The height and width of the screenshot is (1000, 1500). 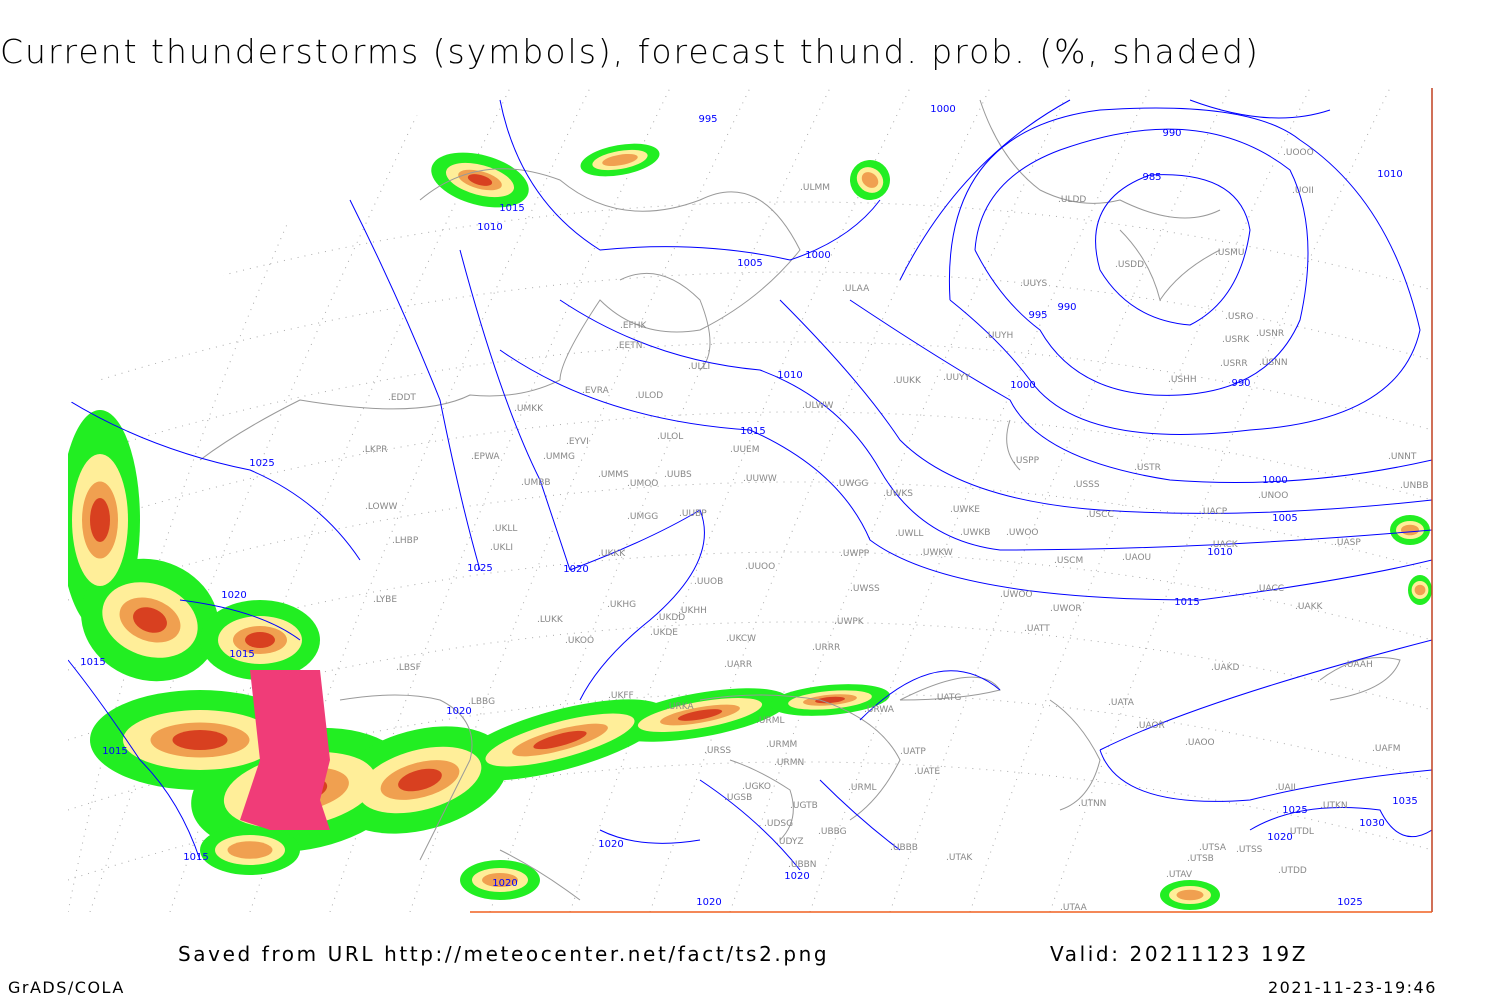 I want to click on station-label: .UATG, so click(x=947, y=698).